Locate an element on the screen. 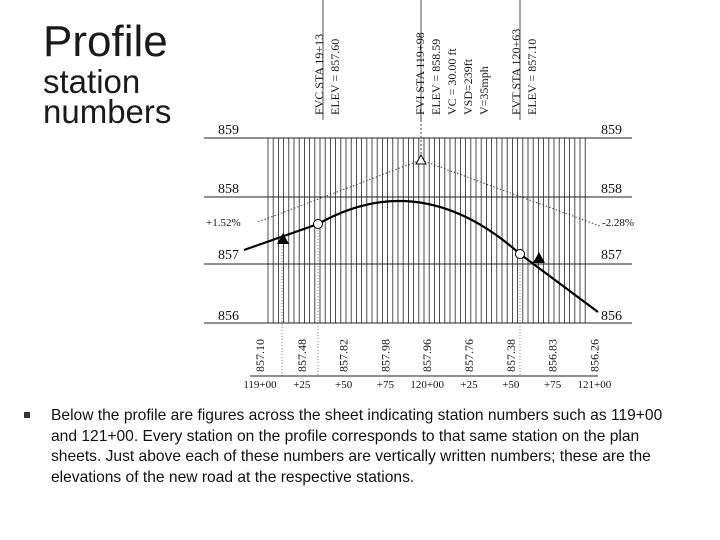  elev-left-859: 859 is located at coordinates (228, 130).